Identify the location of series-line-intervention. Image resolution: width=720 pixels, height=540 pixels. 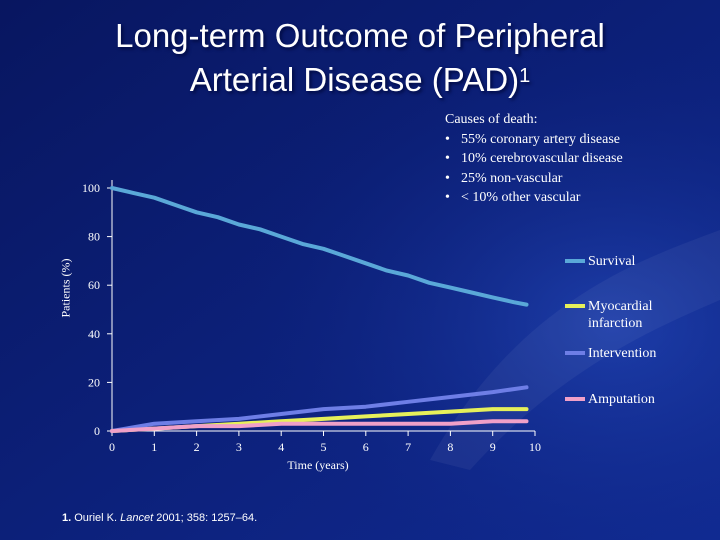
(319, 409).